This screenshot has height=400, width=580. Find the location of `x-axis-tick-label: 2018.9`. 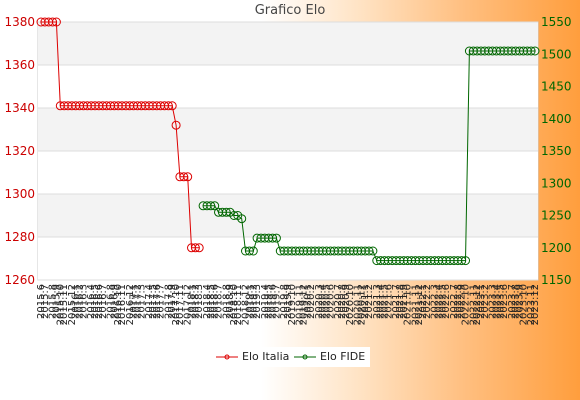

x-axis-tick-label: 2018.9 is located at coordinates (230, 301).